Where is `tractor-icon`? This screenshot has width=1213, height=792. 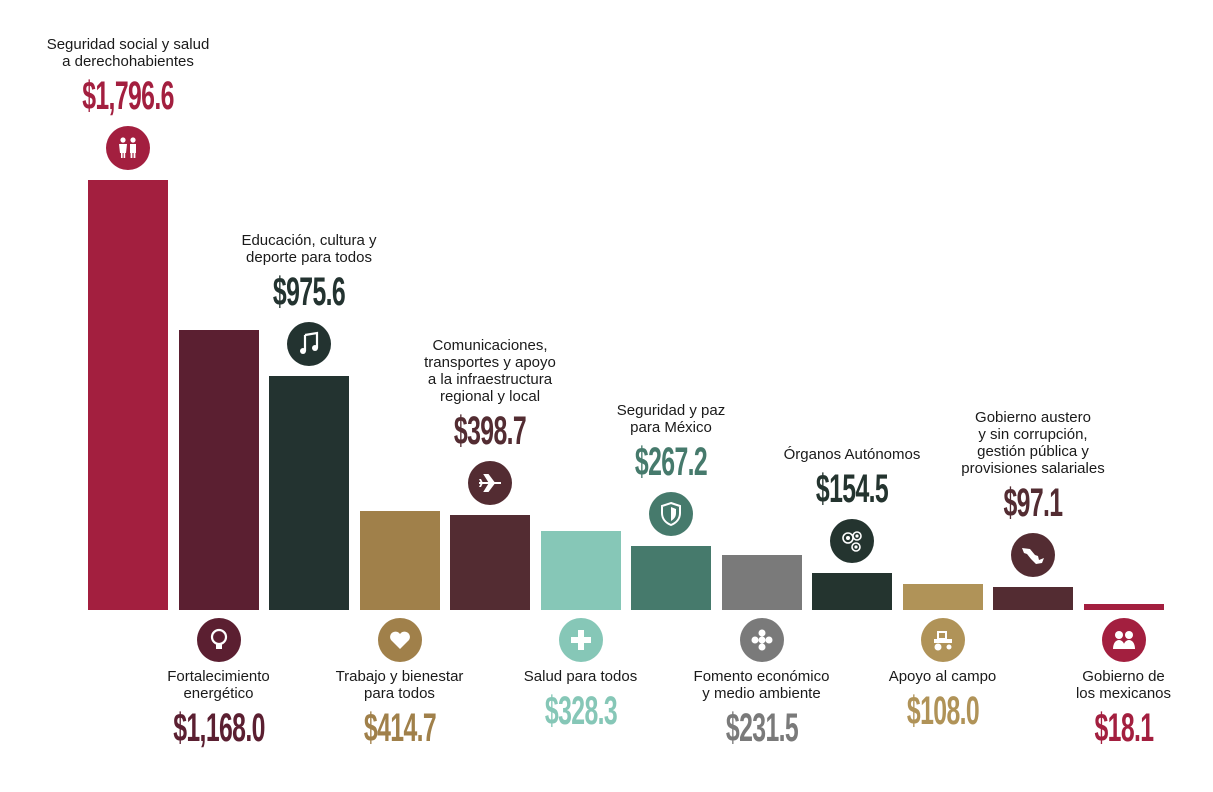
tractor-icon is located at coordinates (942, 640).